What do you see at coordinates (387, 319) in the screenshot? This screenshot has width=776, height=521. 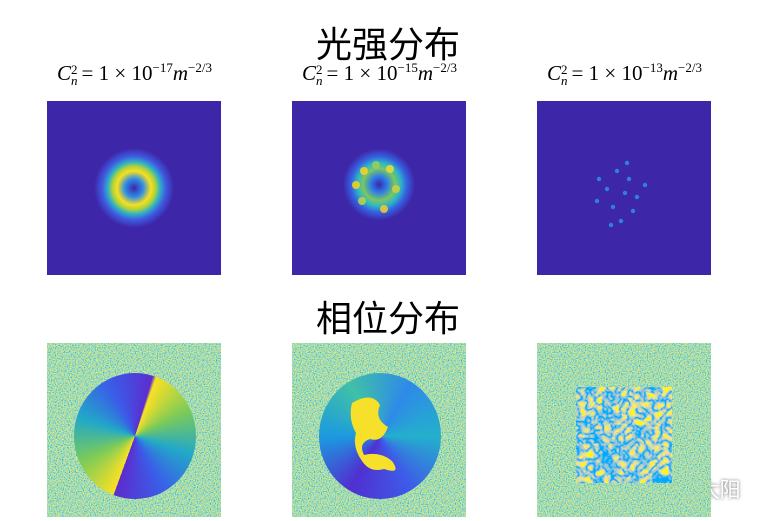 I see `phase-title: 相位分布` at bounding box center [387, 319].